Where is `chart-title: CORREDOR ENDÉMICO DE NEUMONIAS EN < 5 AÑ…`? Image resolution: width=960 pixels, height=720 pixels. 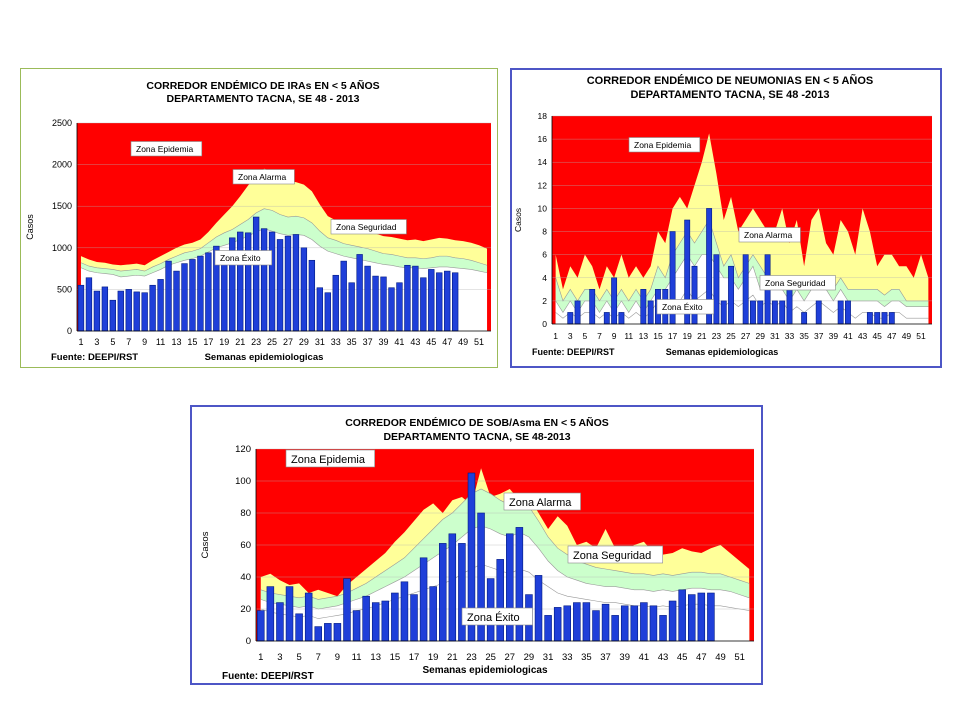
chart-title: CORREDOR ENDÉMICO DE NEUMONIAS EN < 5 AÑ… is located at coordinates (730, 80).